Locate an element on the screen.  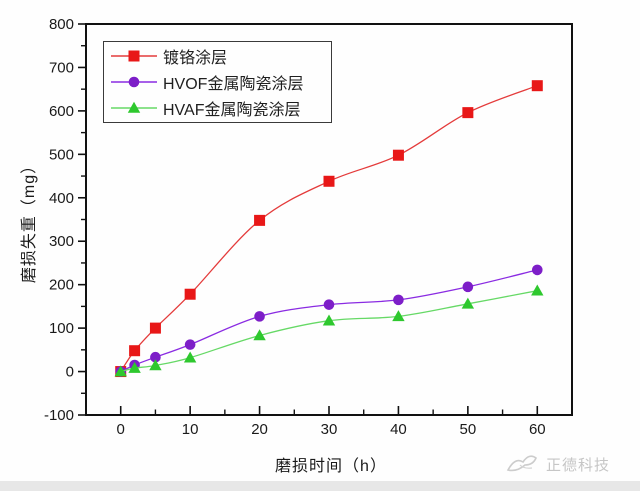
legend-triangle-marker-icon is located at coordinates (134, 107).